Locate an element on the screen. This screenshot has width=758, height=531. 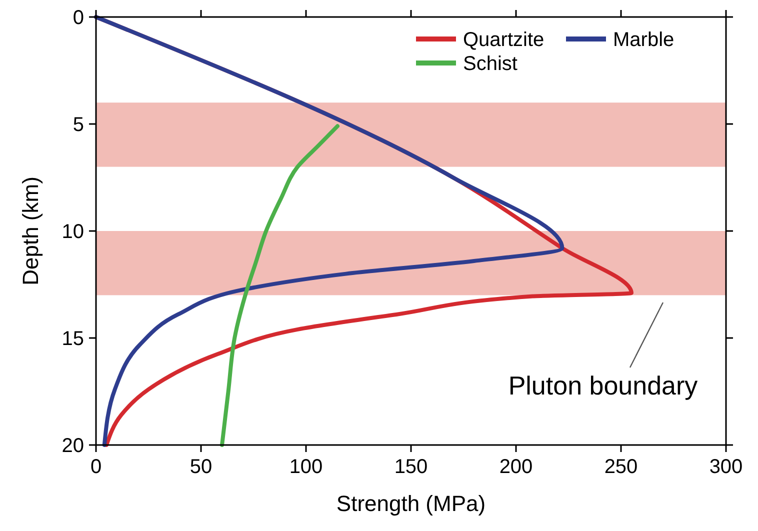
annotation: Pluton boundary is located at coordinates (603, 385).